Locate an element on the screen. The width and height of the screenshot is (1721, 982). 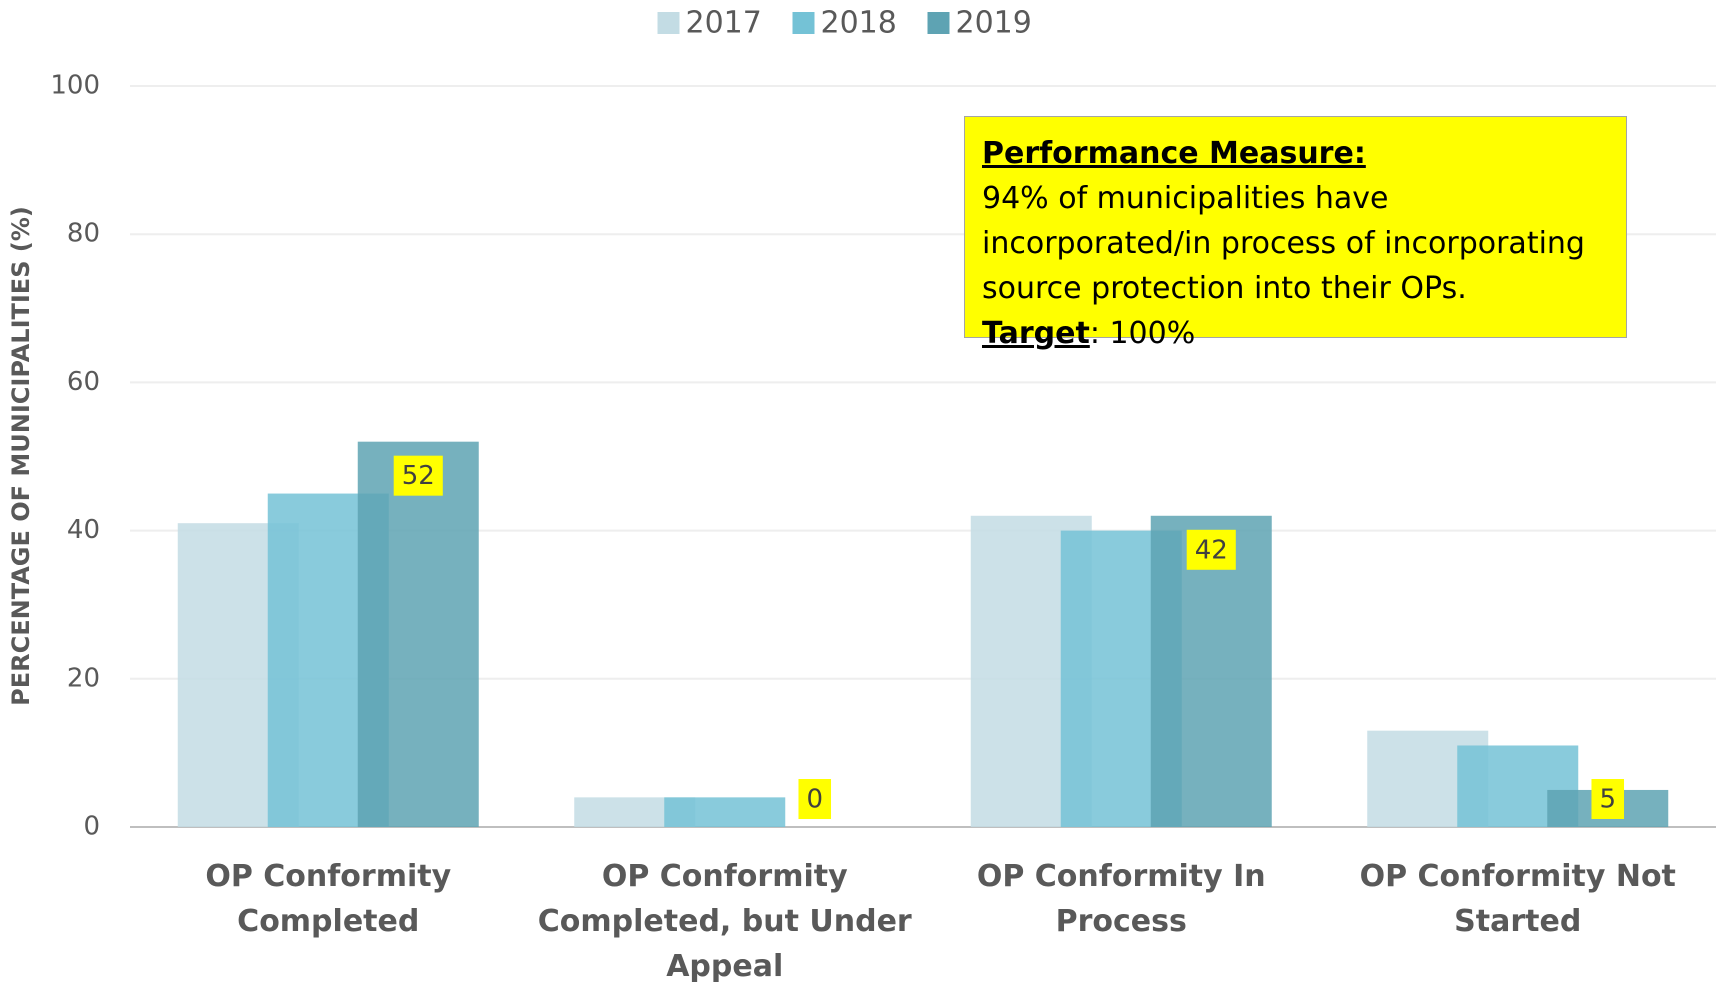
legend-label: 2017 is located at coordinates (724, 23).